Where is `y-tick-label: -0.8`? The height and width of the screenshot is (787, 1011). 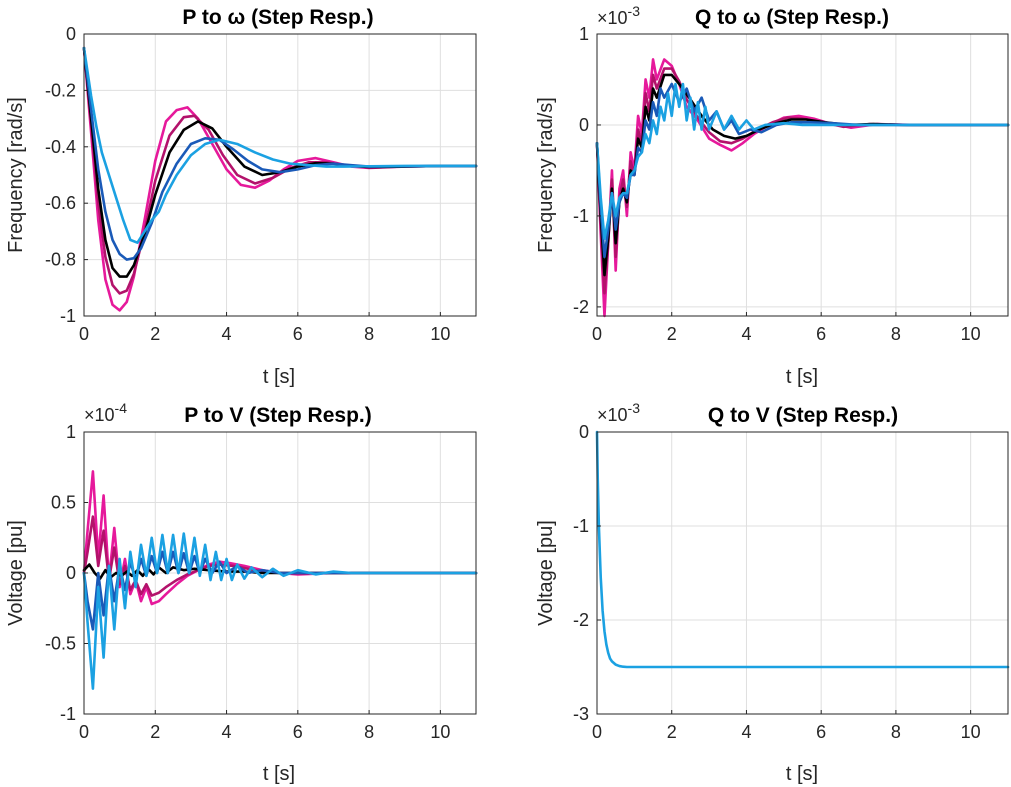
y-tick-label: -0.8 is located at coordinates (60, 260).